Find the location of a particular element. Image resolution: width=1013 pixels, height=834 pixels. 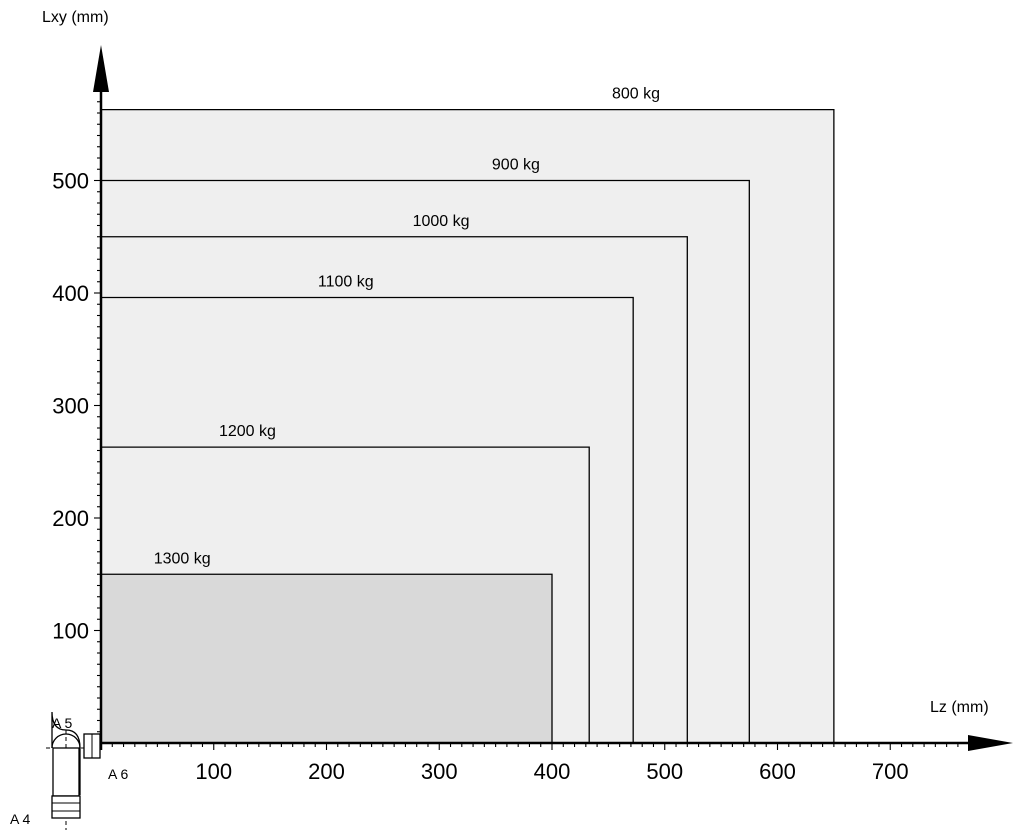

load-label-900-kg: 900 kg is located at coordinates (516, 165).